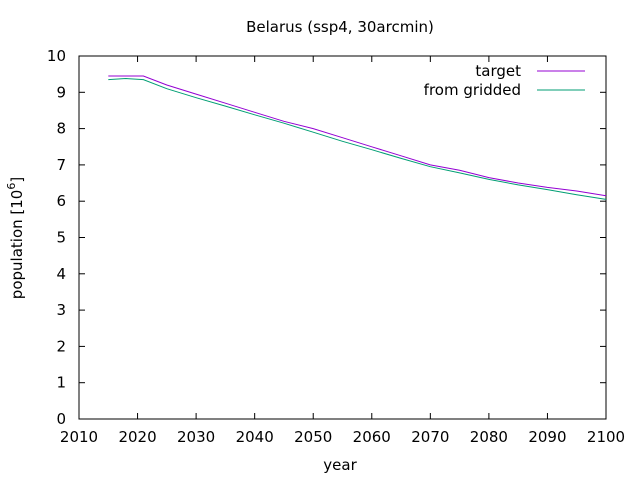 The image size is (640, 480). I want to click on x-tick-label: 2090, so click(547, 437).